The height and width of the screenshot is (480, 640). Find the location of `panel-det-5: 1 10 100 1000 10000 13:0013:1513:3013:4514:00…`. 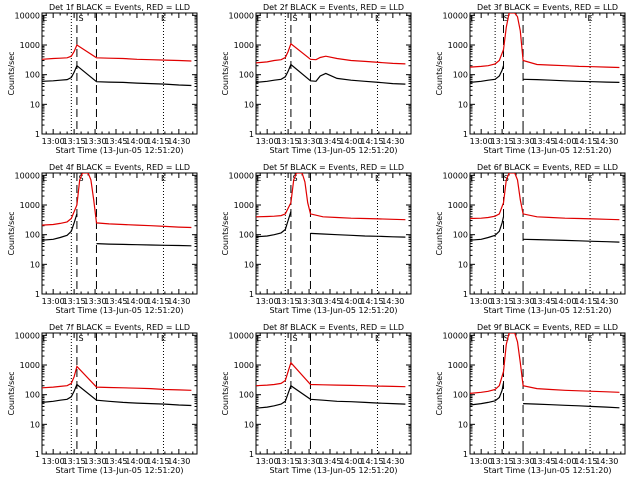

panel-det-5: 1 10 100 1000 10000 13:0013:1513:3013:4514:00… is located at coordinates (316, 239).